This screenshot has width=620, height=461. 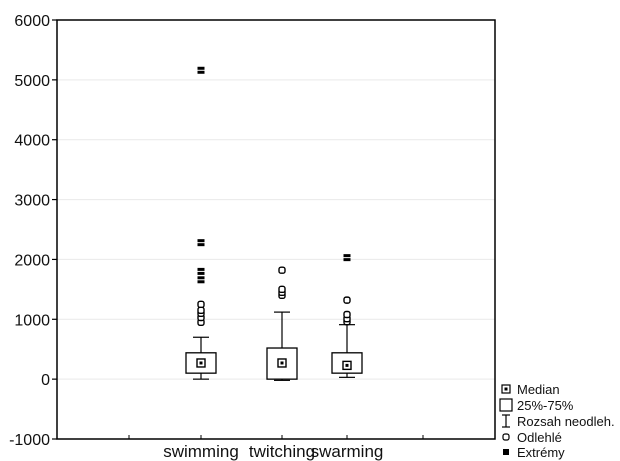 What do you see at coordinates (566, 421) in the screenshot?
I see `legend-label-whisker: Rozsah neodleh.` at bounding box center [566, 421].